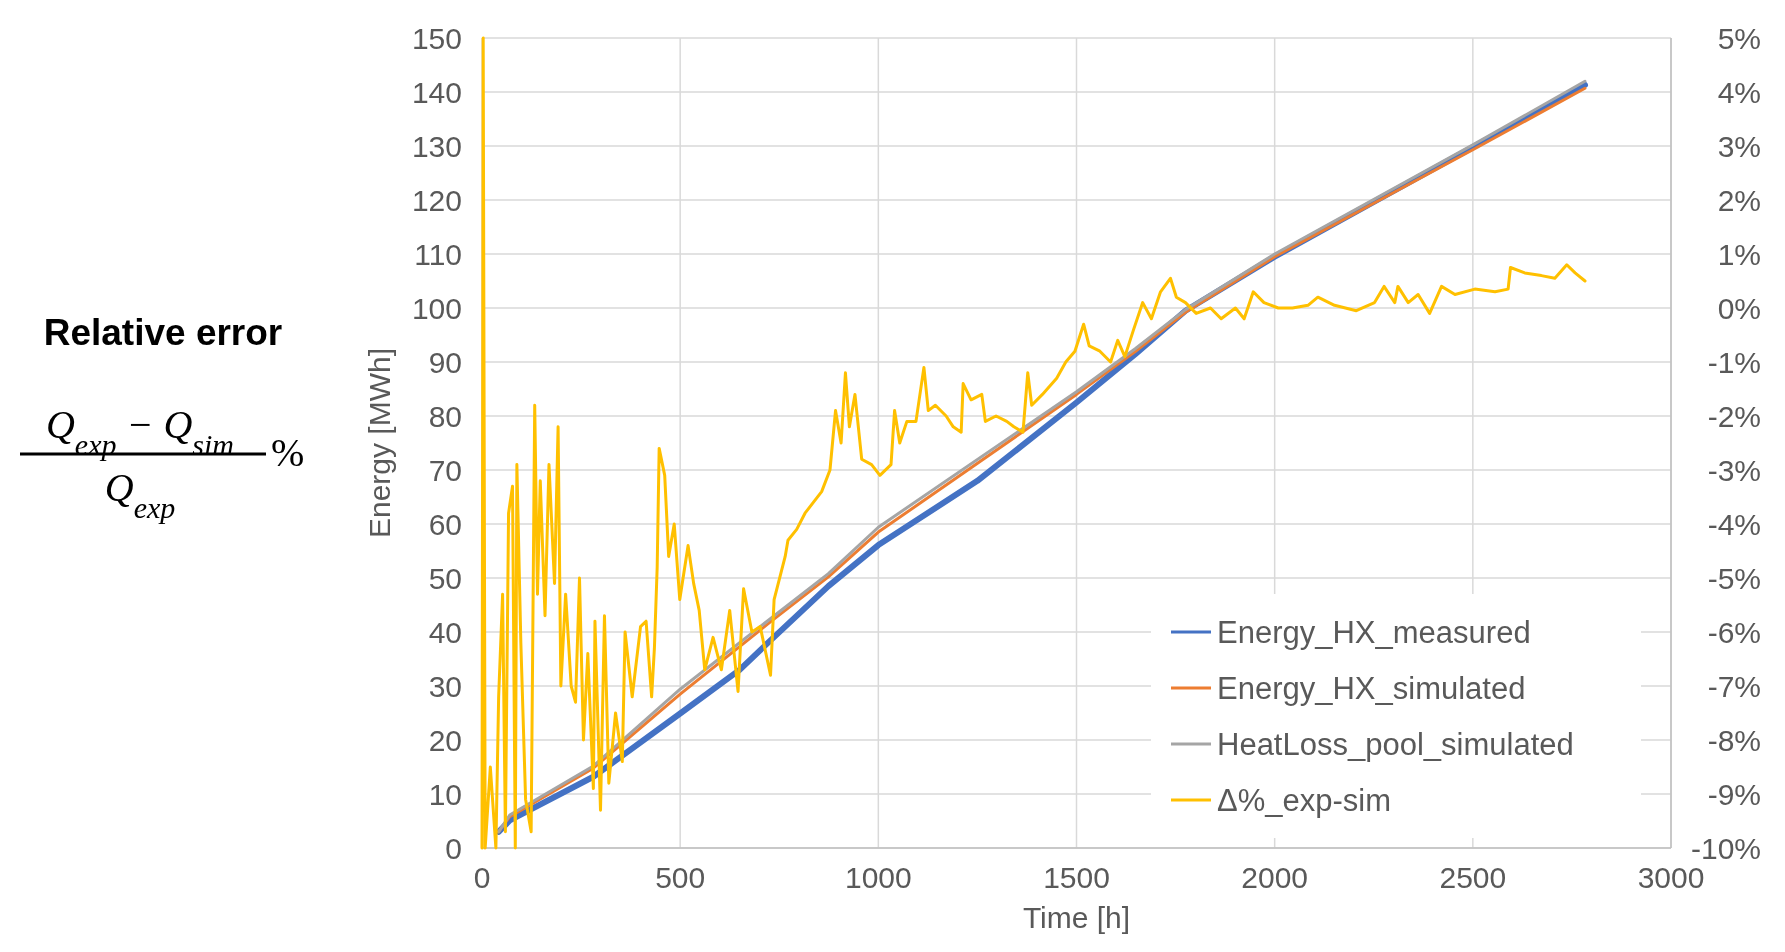 This screenshot has width=1785, height=952. What do you see at coordinates (1739, 146) in the screenshot?
I see `y2-tick-label: 3%` at bounding box center [1739, 146].